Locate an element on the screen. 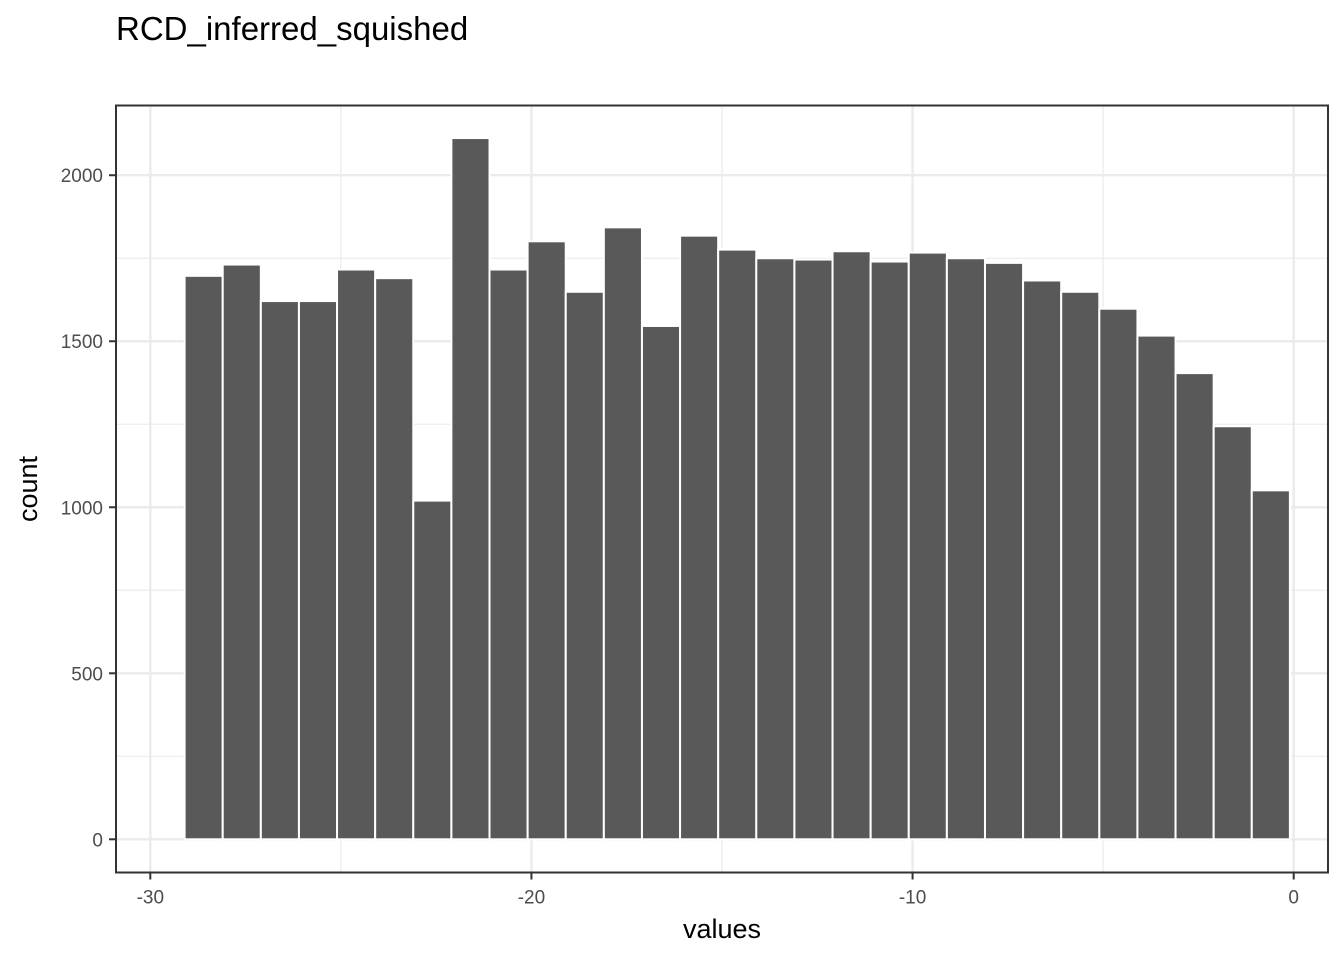 This screenshot has height=960, width=1344. y-axis-ticks: 0 500 1000 1500 2000 is located at coordinates (88, 508).